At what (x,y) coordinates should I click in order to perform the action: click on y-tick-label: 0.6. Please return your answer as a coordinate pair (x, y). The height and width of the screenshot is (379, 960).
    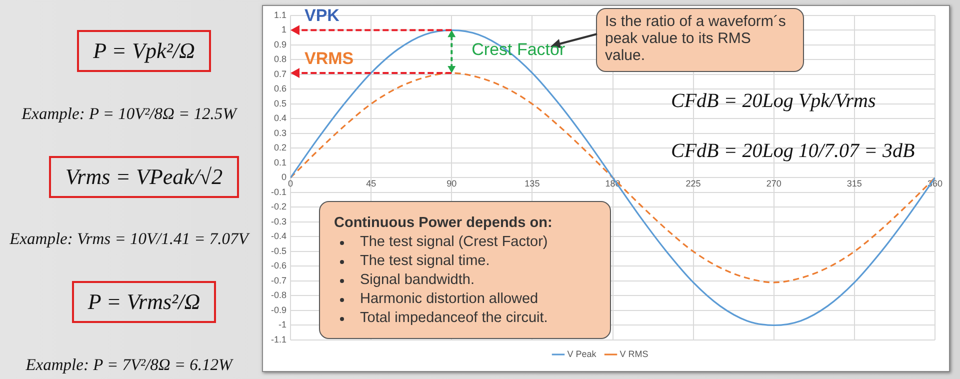
    Looking at the image, I should click on (280, 89).